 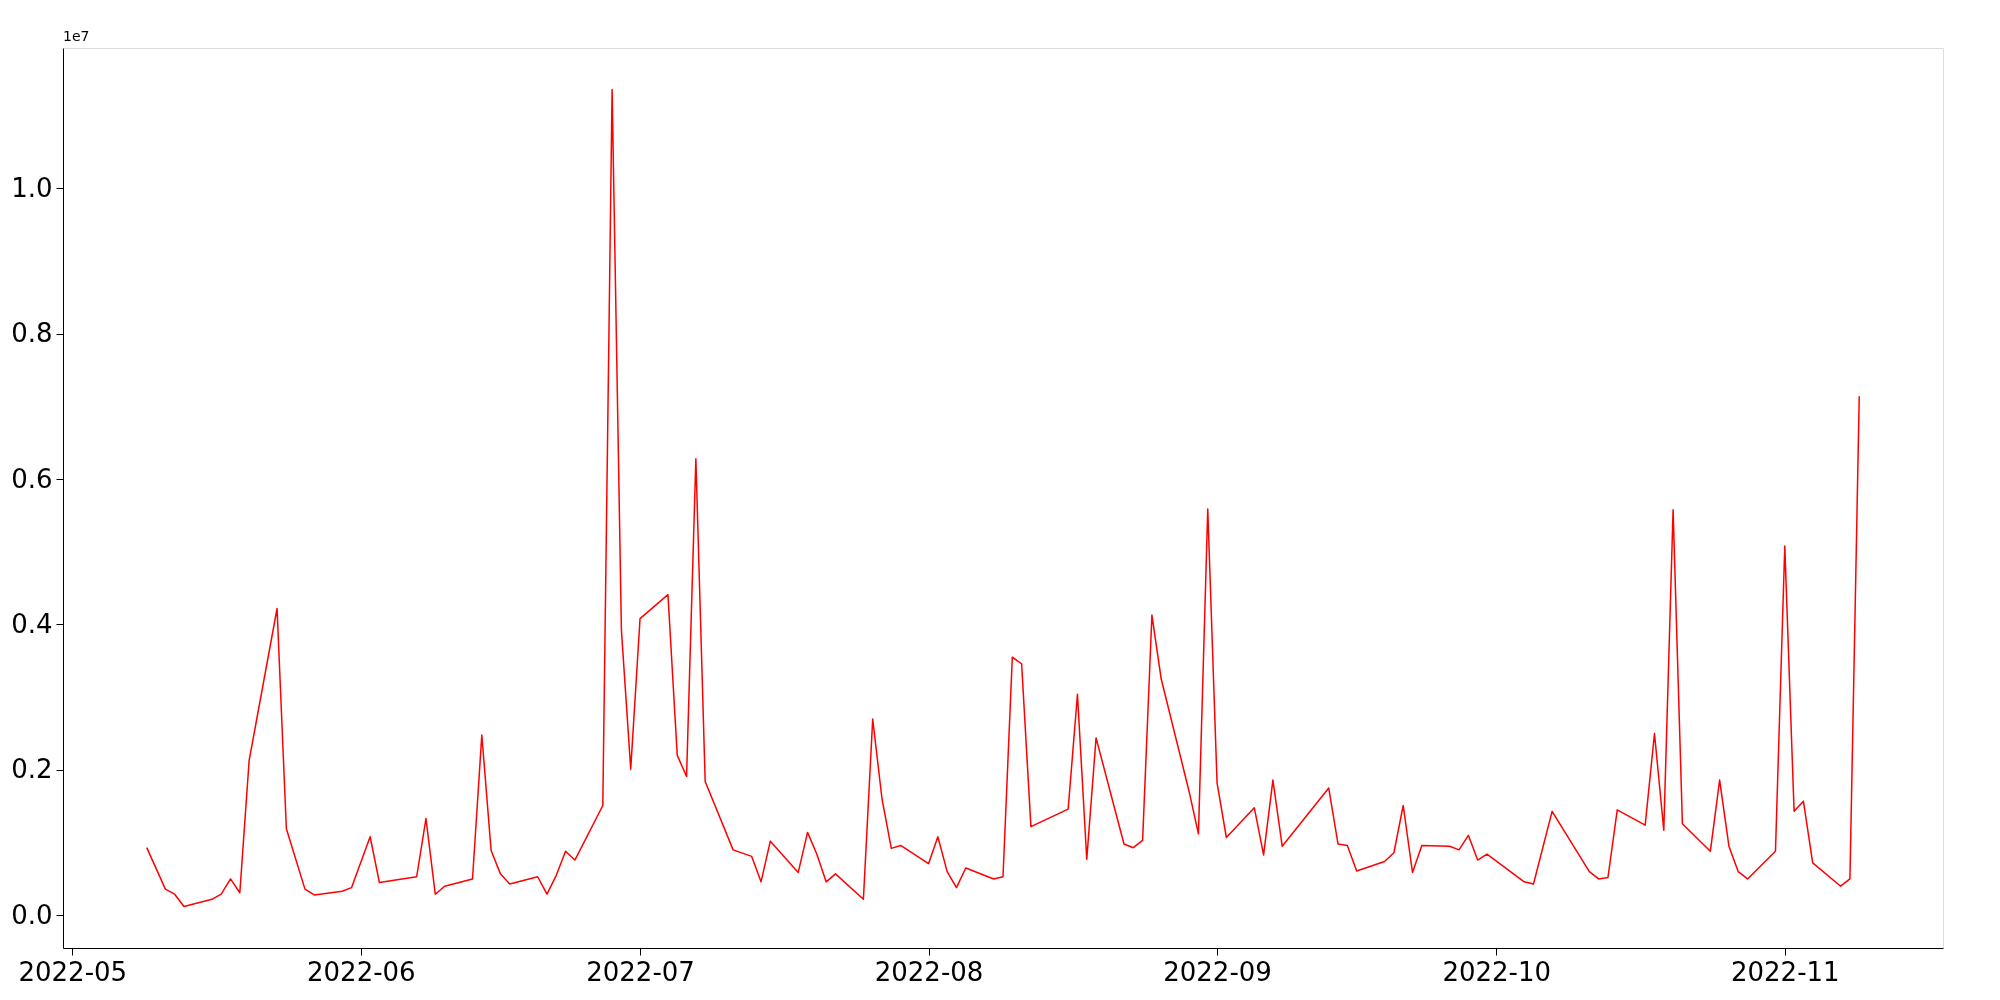 What do you see at coordinates (640, 971) in the screenshot?
I see `x-tick-label: 2022-07` at bounding box center [640, 971].